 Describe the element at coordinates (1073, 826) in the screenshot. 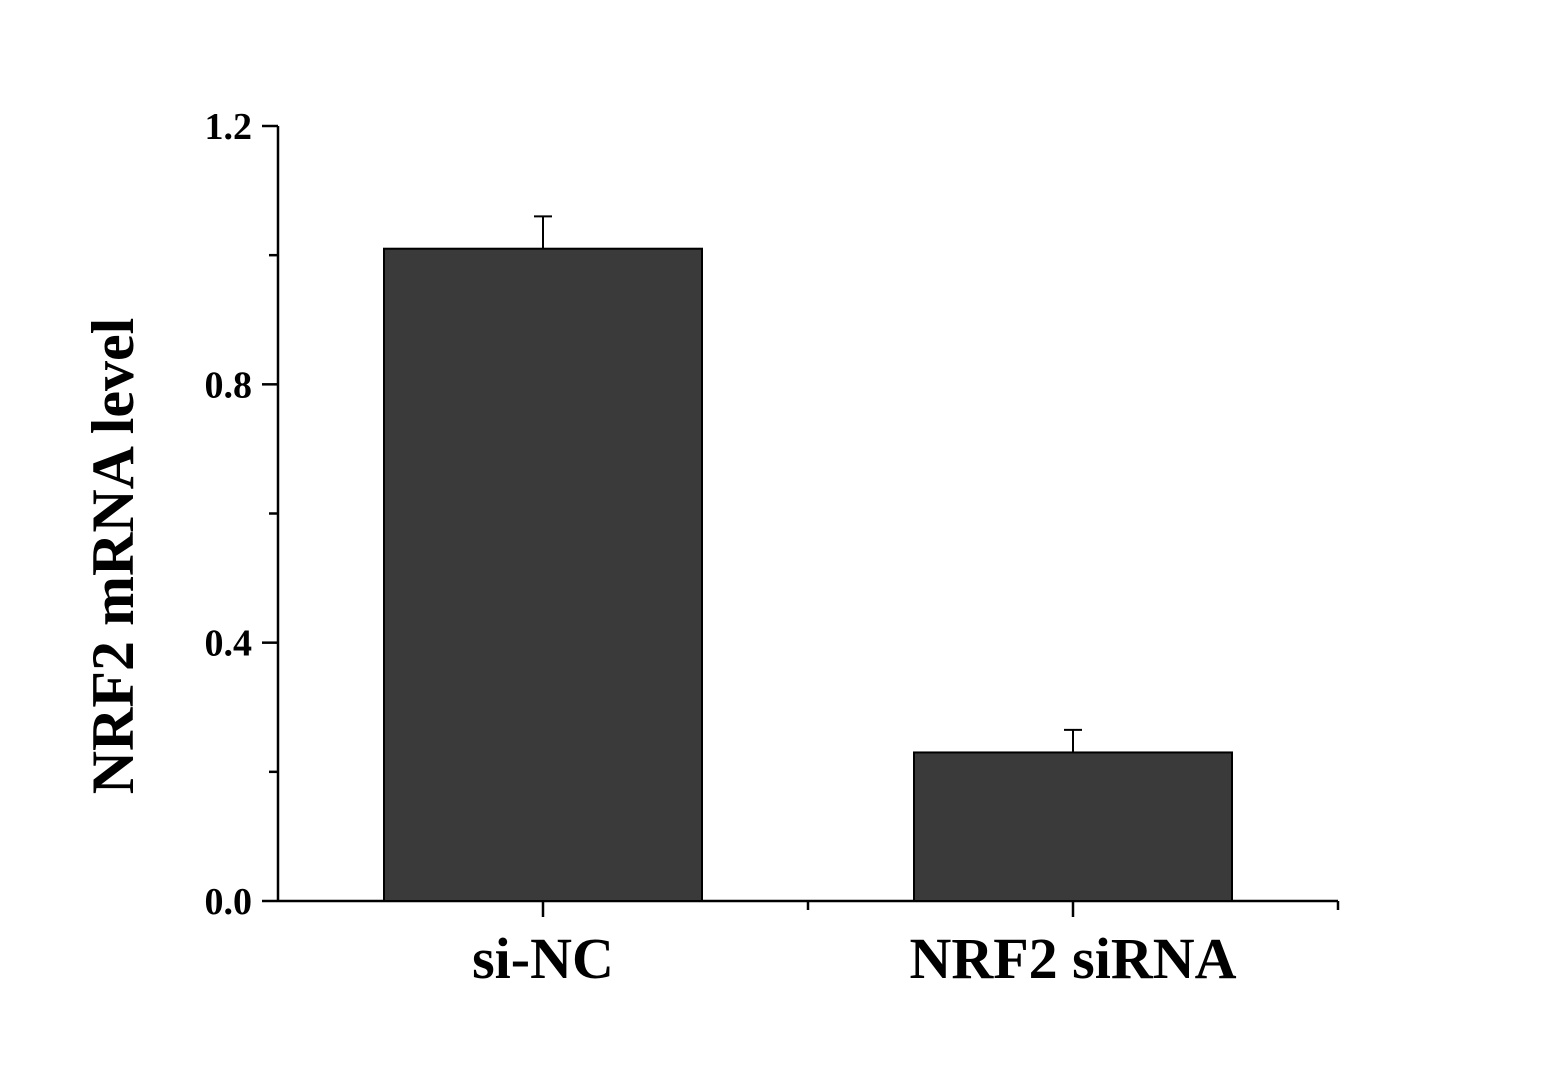

I see `bar-nrf2-sirna` at that location.